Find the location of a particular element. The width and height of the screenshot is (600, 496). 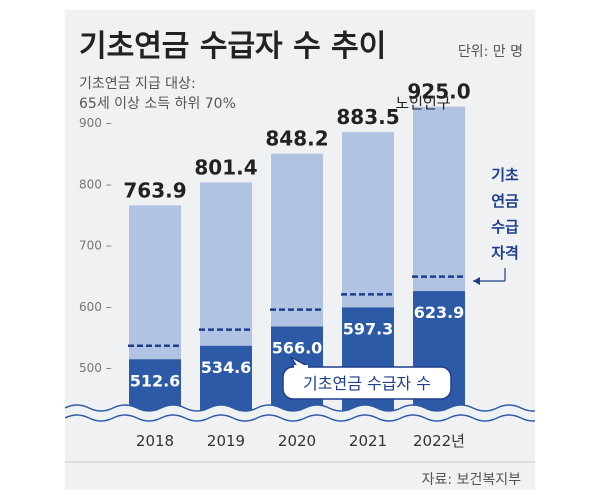

eligibility-label-line-2: 연금 is located at coordinates (505, 201).